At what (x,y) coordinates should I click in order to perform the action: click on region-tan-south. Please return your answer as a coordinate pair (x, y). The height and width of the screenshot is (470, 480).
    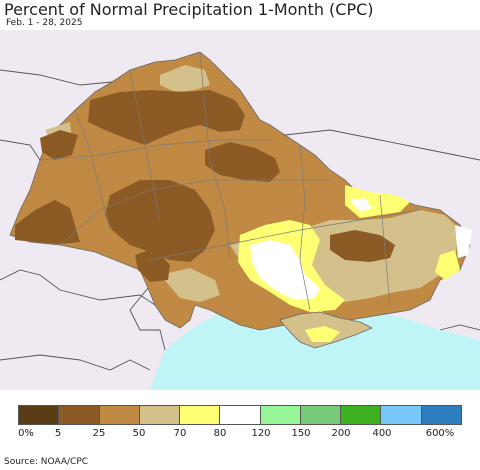
    Looking at the image, I should click on (190, 285).